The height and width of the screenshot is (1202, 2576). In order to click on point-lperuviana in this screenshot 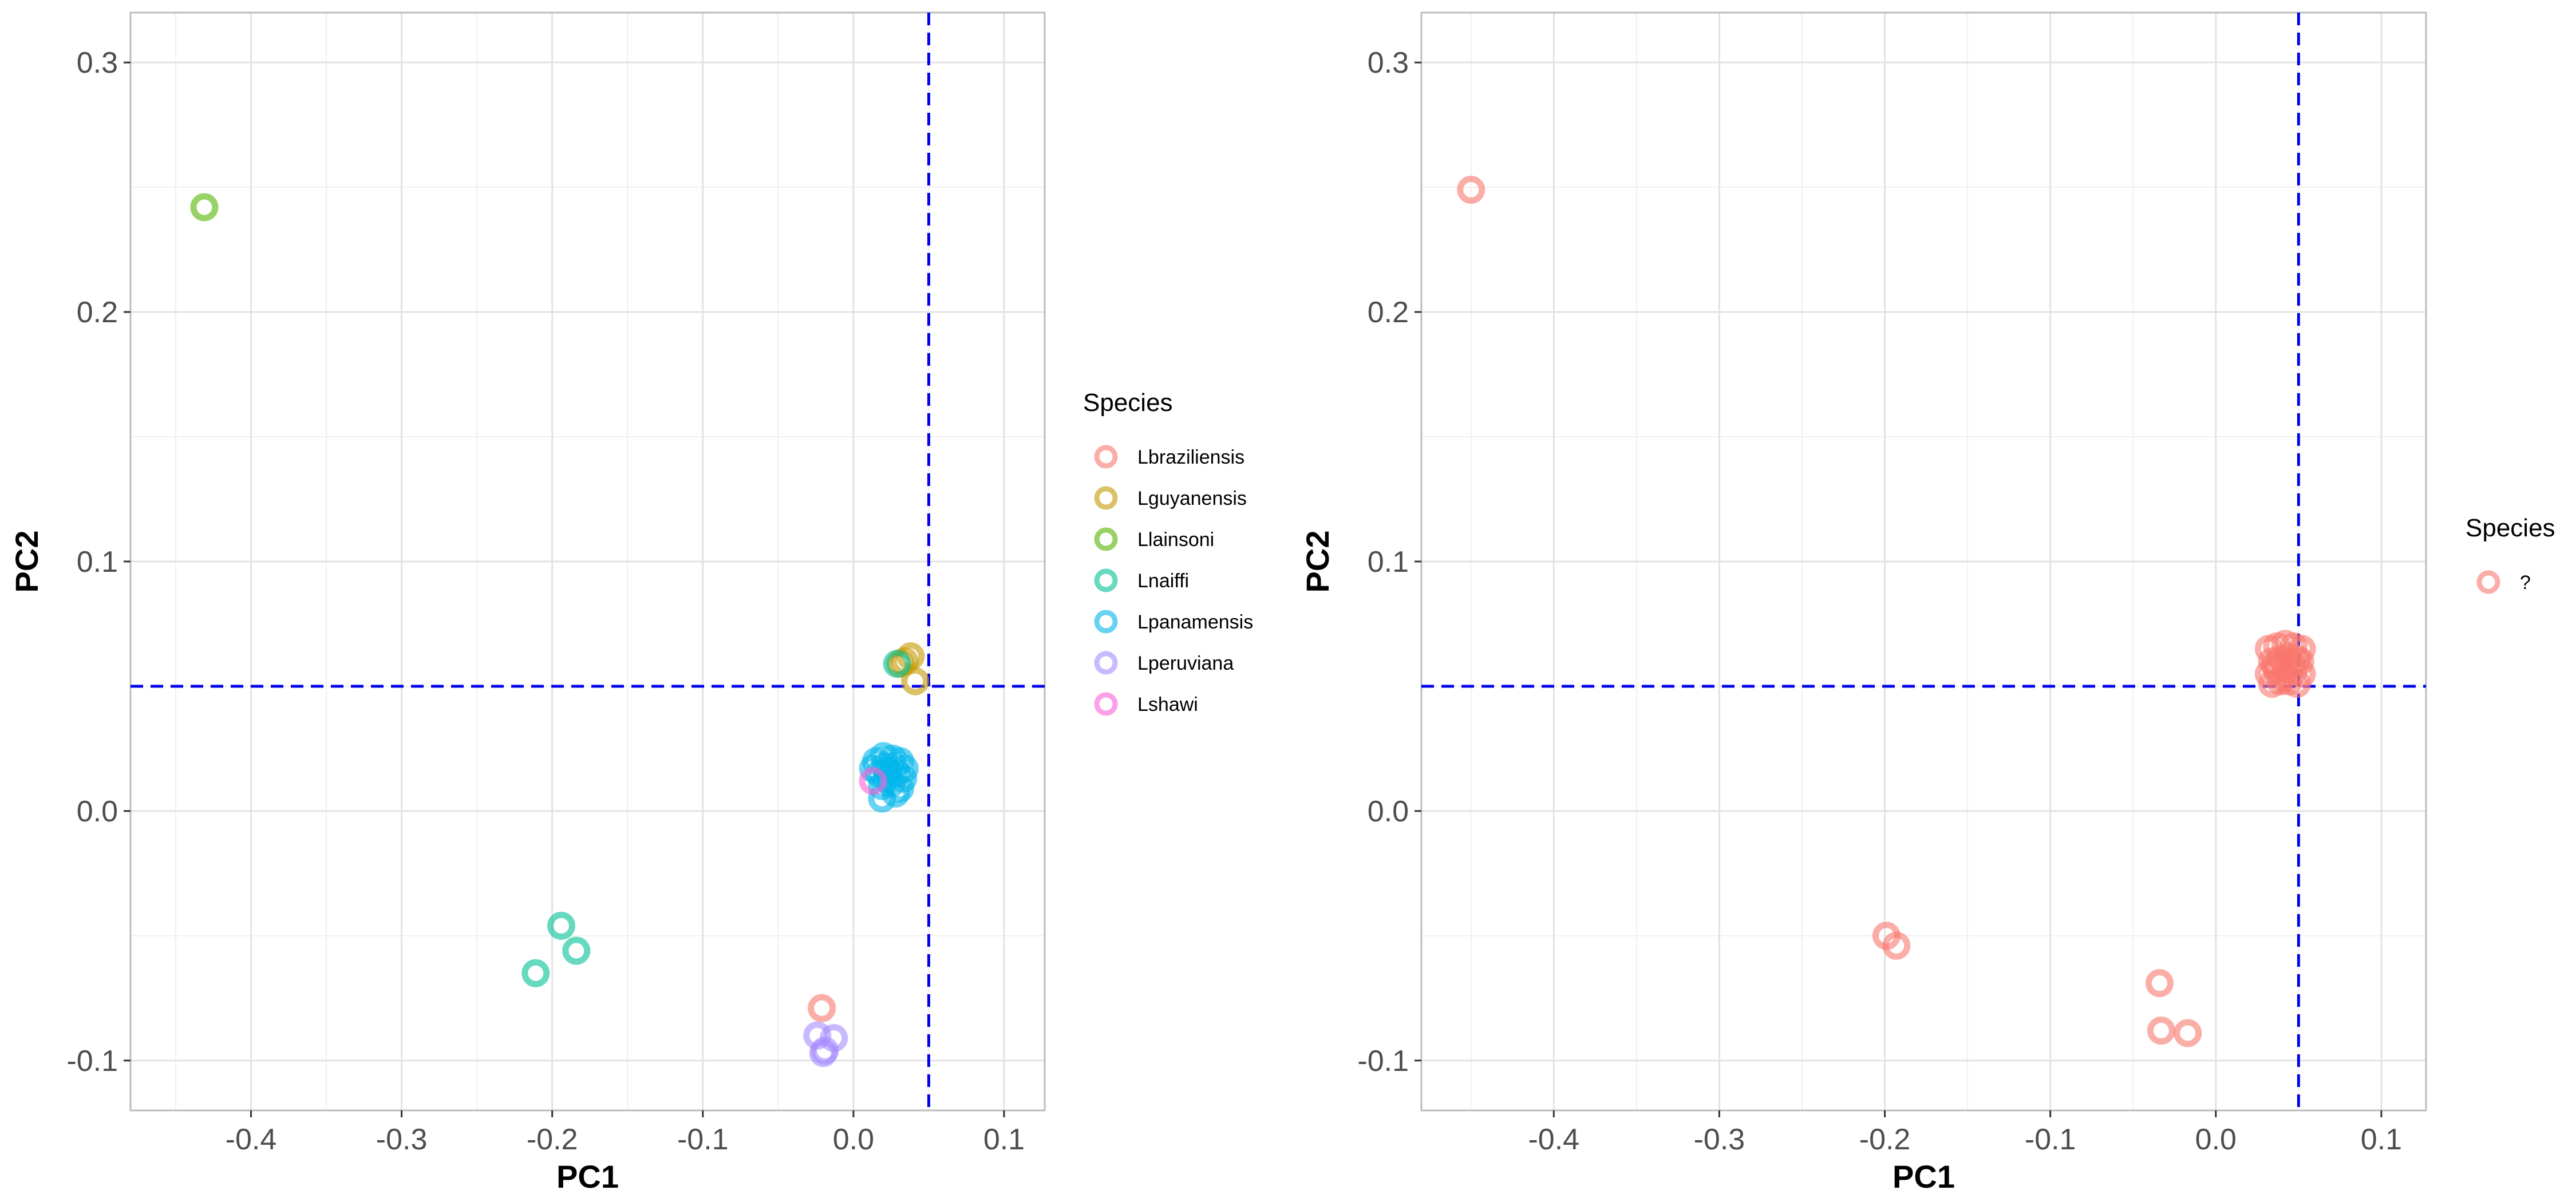, I will do `click(823, 1053)`.